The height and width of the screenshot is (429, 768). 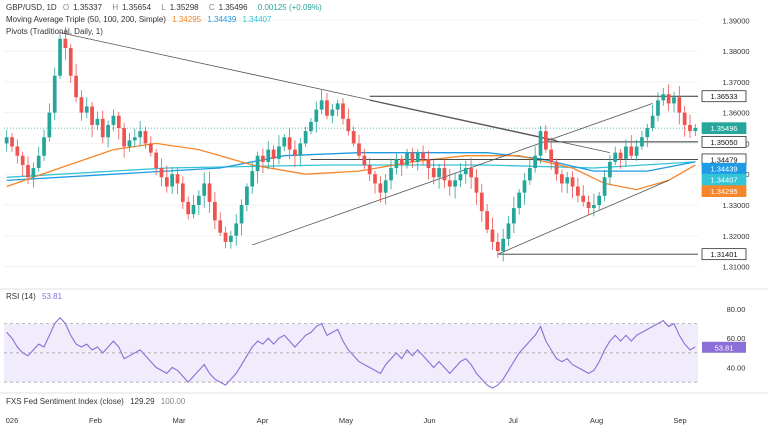 I want to click on rsi-value: 53.81, so click(x=52, y=296).